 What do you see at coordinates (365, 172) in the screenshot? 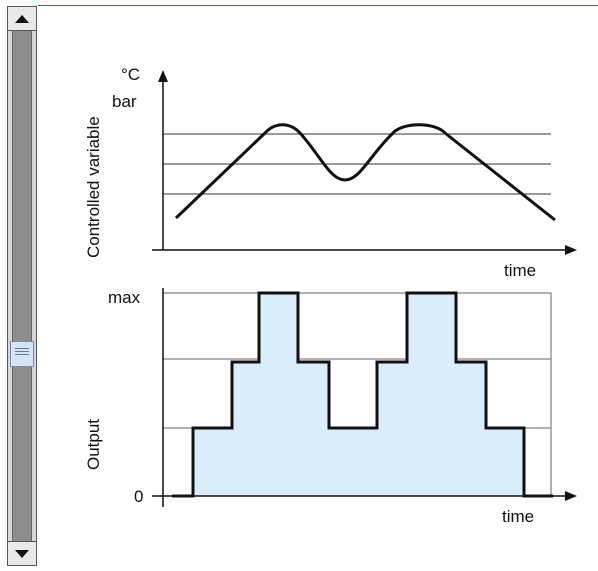
I see `controlled-variable-curve` at bounding box center [365, 172].